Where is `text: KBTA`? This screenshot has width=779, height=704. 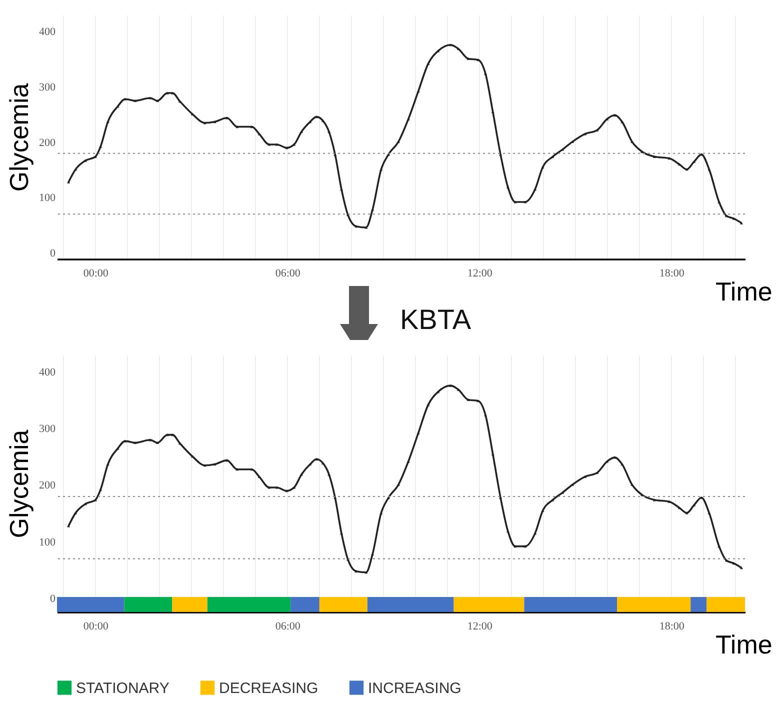 text: KBTA is located at coordinates (436, 320).